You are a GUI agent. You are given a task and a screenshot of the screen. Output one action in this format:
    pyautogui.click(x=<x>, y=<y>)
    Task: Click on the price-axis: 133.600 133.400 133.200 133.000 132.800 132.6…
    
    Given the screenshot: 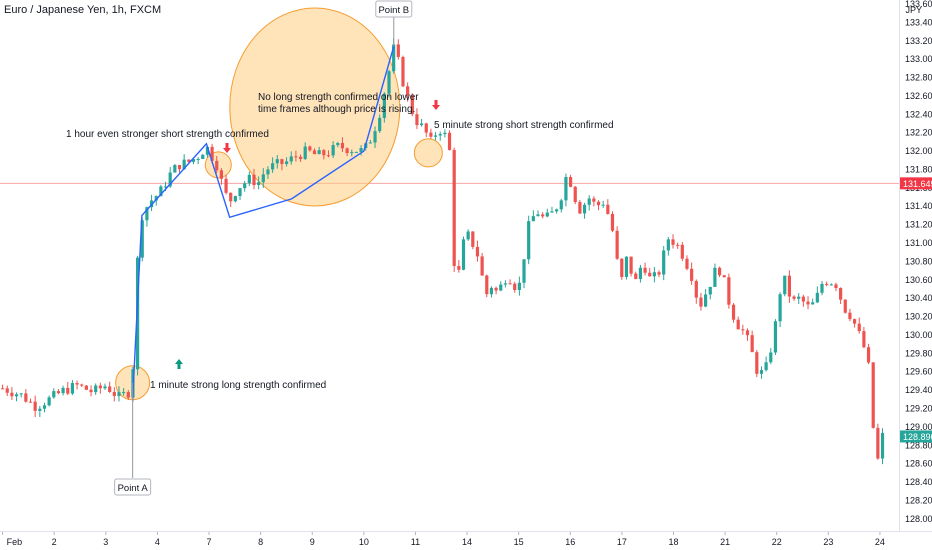 What is the action you would take?
    pyautogui.click(x=918, y=262)
    